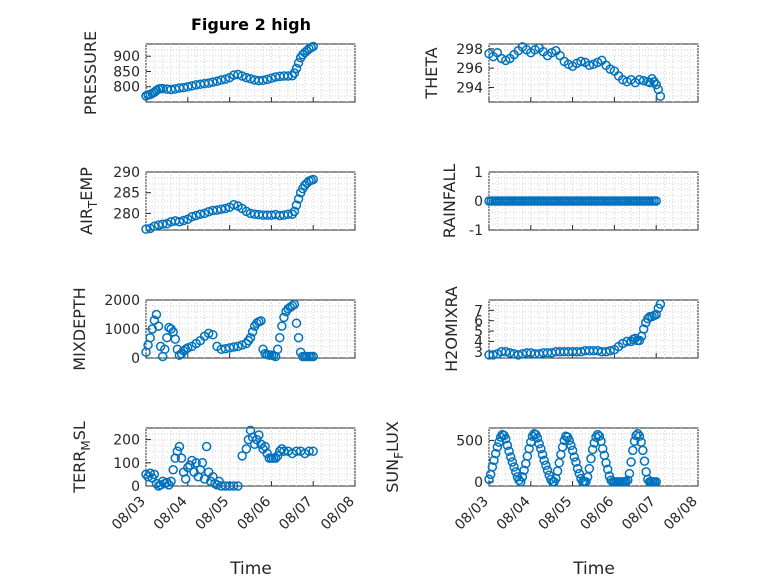  What do you see at coordinates (213, 514) in the screenshot?
I see `x-tick-label: 08/05` at bounding box center [213, 514].